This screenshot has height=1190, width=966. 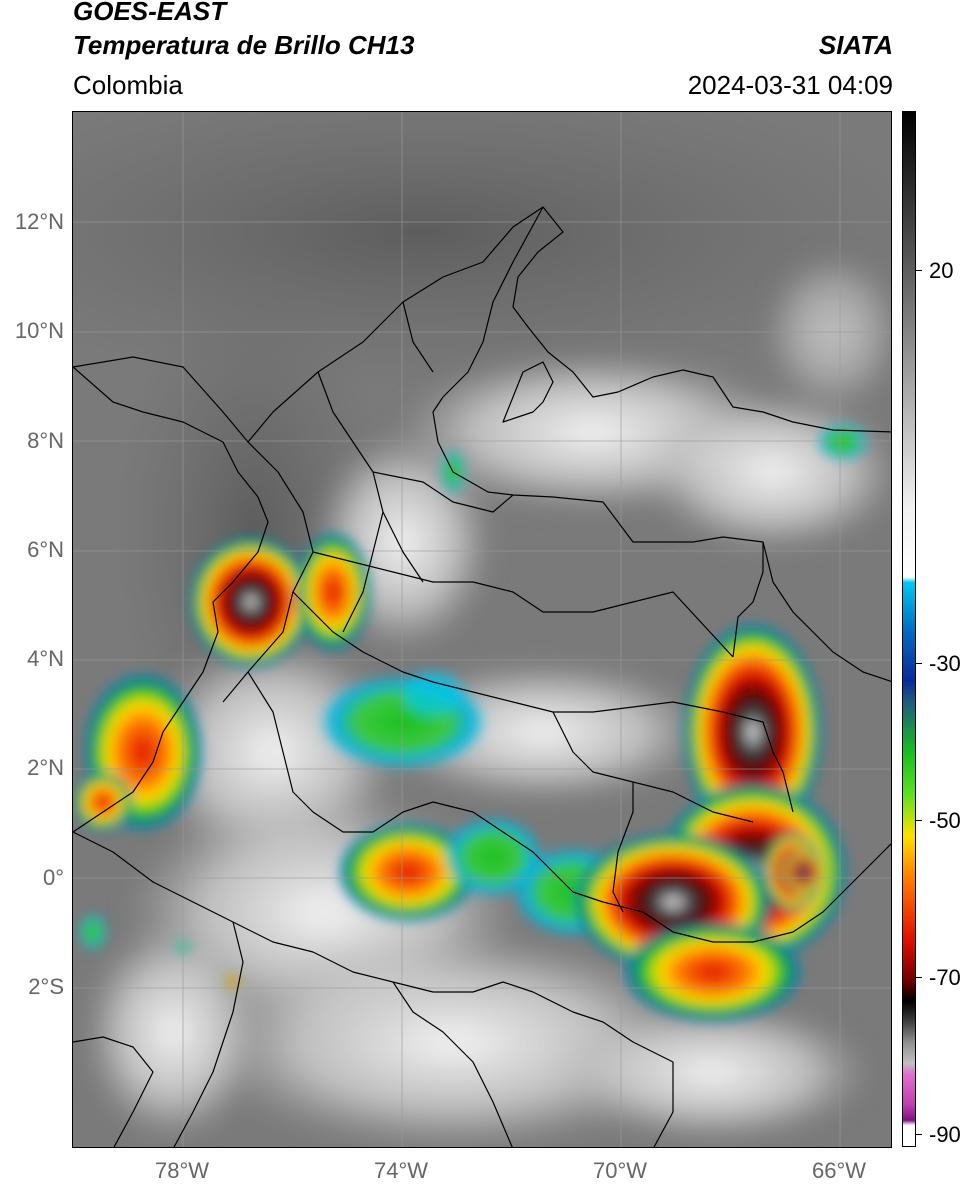 What do you see at coordinates (182, 1170) in the screenshot?
I see `lon-label-78w: 78°W` at bounding box center [182, 1170].